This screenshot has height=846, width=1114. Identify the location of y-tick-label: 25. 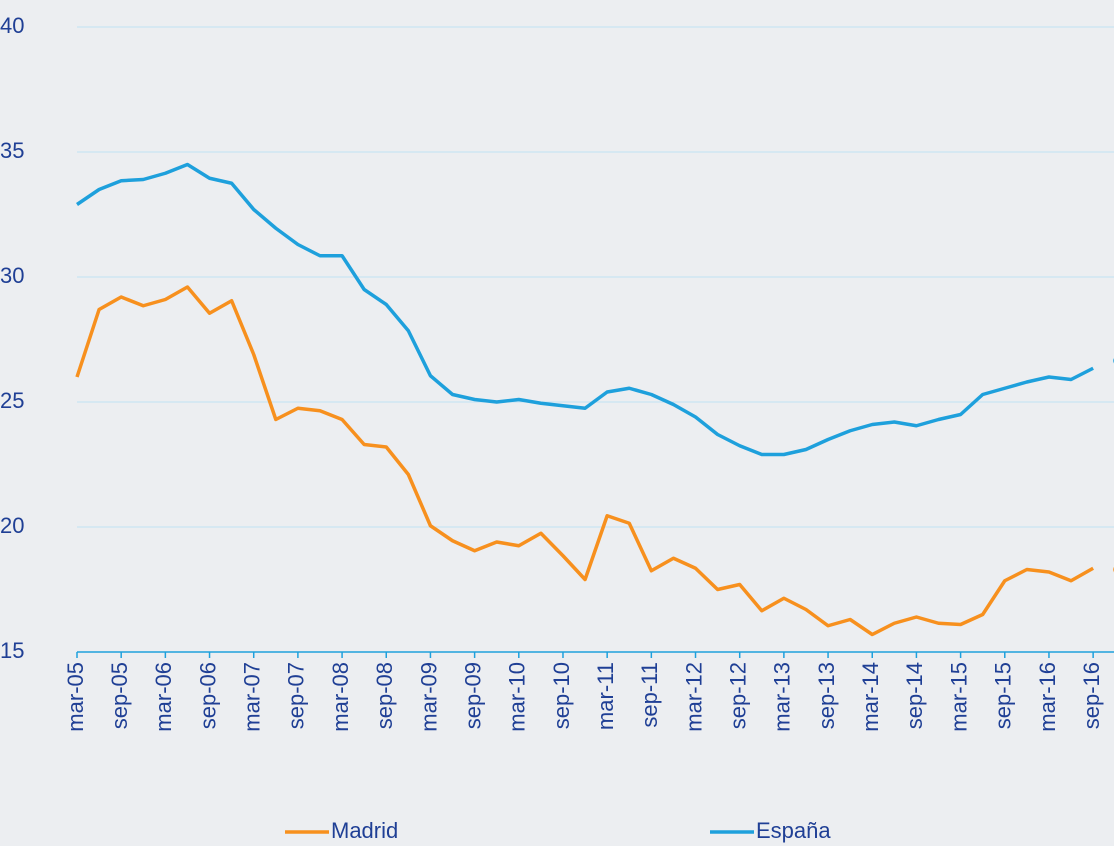
(12, 400).